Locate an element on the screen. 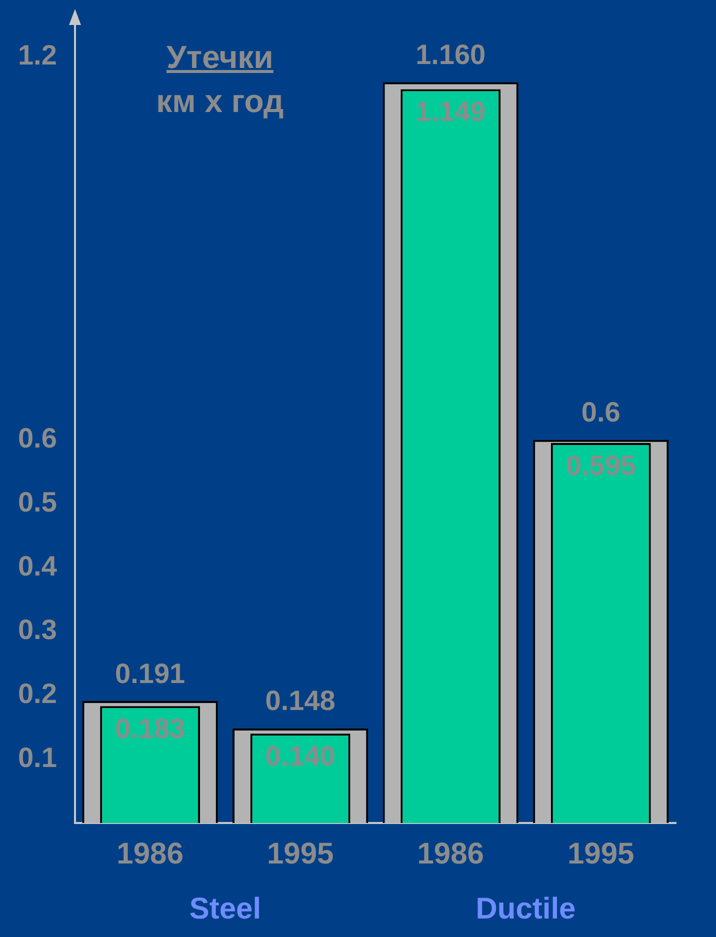 The height and width of the screenshot is (937, 716). y-tick-label: 0.2 is located at coordinates (37, 694).